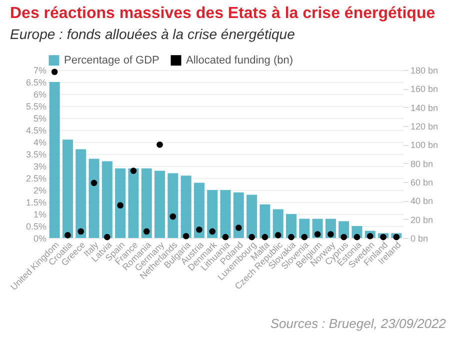 The image size is (460, 344). Describe the element at coordinates (422, 219) in the screenshot. I see `y2-tick-label: 20 bn` at that location.